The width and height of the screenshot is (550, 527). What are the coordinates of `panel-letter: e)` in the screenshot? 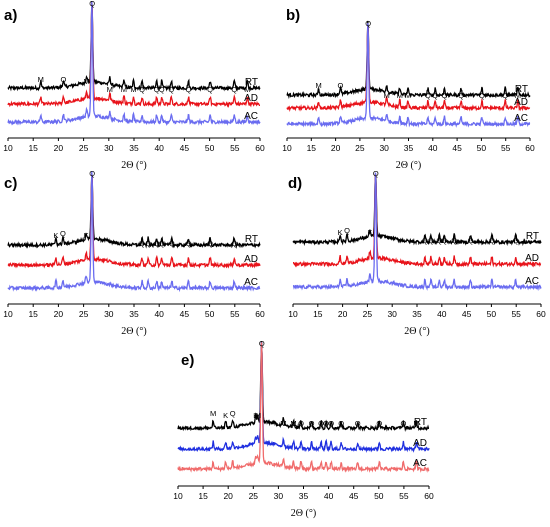 It's located at (187, 360).